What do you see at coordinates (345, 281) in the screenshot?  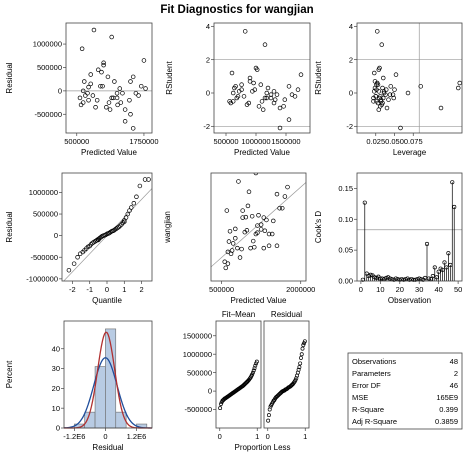 I see `y-tick-label: 0.00` at bounding box center [345, 281].